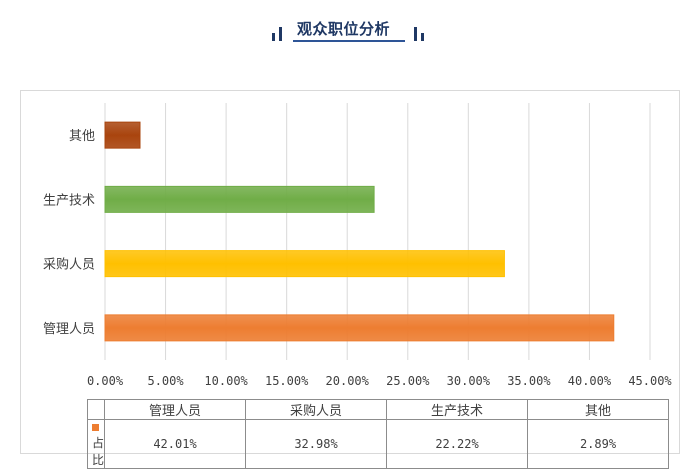  What do you see at coordinates (316, 444) in the screenshot?
I see `data-table-value-1: 32.98%` at bounding box center [316, 444].